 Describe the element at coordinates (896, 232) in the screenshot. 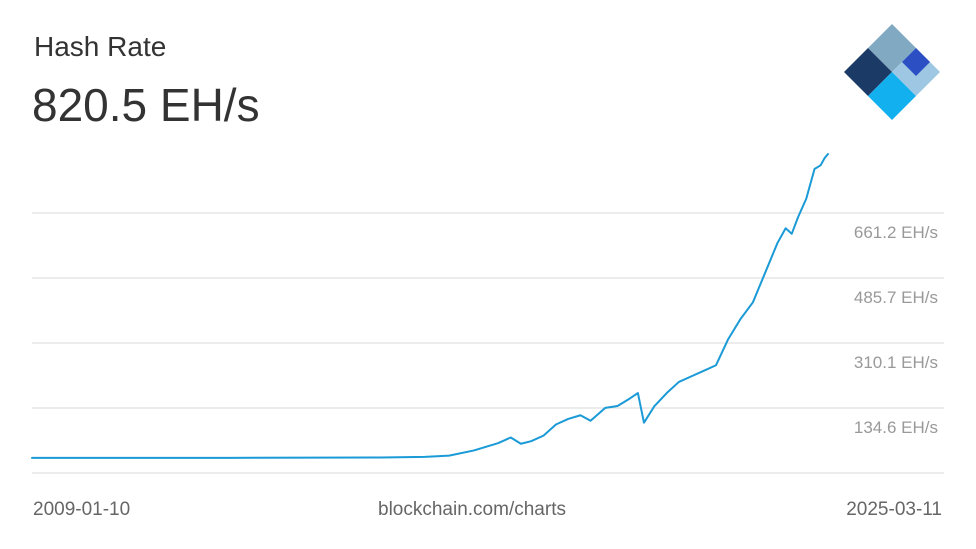

I see `y-tick-label: 661.2 EH/s` at that location.